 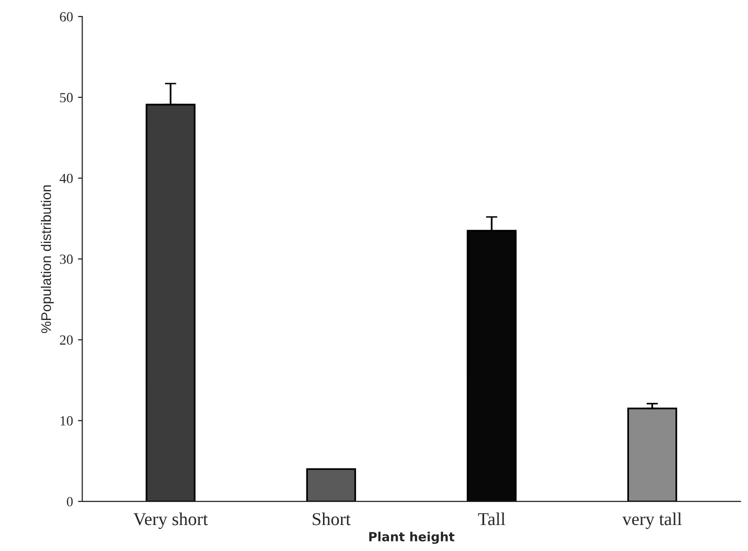 I want to click on x-tick-label: Short, so click(x=331, y=519).